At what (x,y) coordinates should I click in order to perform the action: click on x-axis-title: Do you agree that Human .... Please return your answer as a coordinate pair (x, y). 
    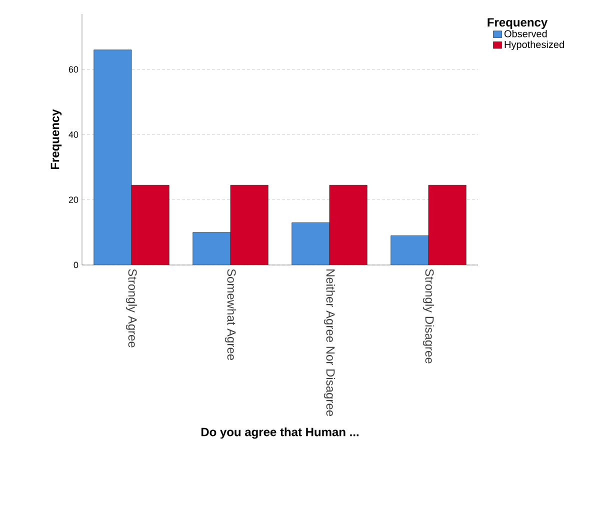
    Looking at the image, I should click on (280, 433).